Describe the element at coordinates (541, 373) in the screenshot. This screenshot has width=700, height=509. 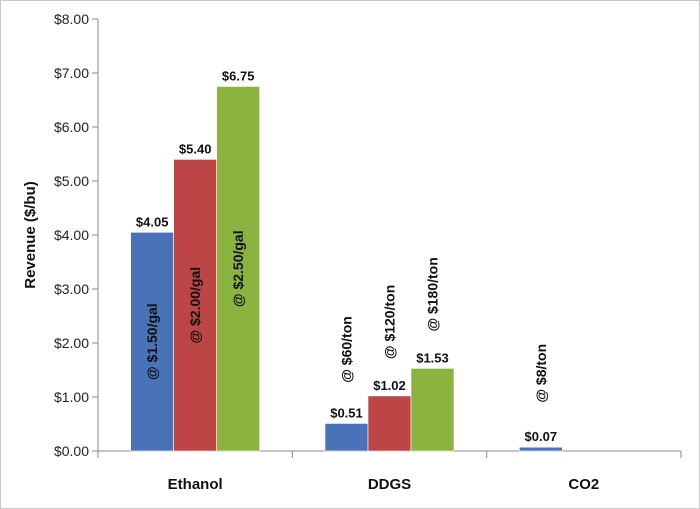
I see `price-label: @ $8/ton` at that location.